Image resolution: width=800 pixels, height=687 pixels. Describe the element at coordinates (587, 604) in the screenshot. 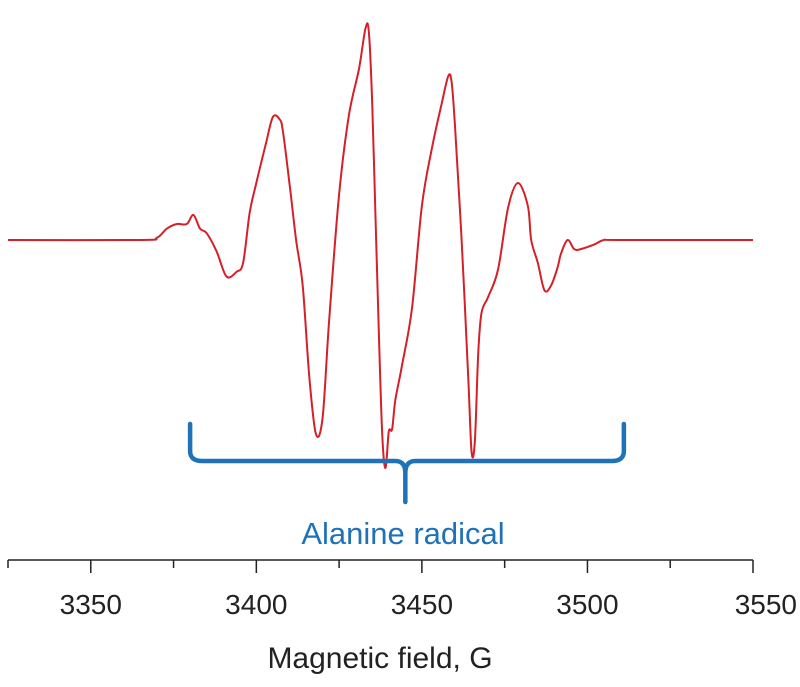

I see `x-tick-label: 3500` at that location.